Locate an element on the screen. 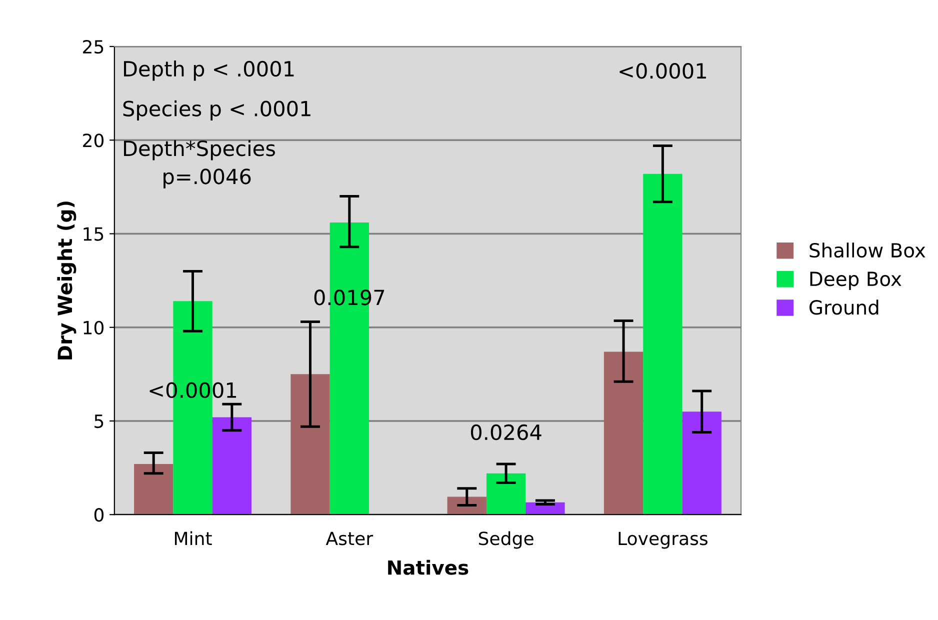 Image resolution: width=938 pixels, height=620 pixels. x-tick-label: Sedge is located at coordinates (506, 540).